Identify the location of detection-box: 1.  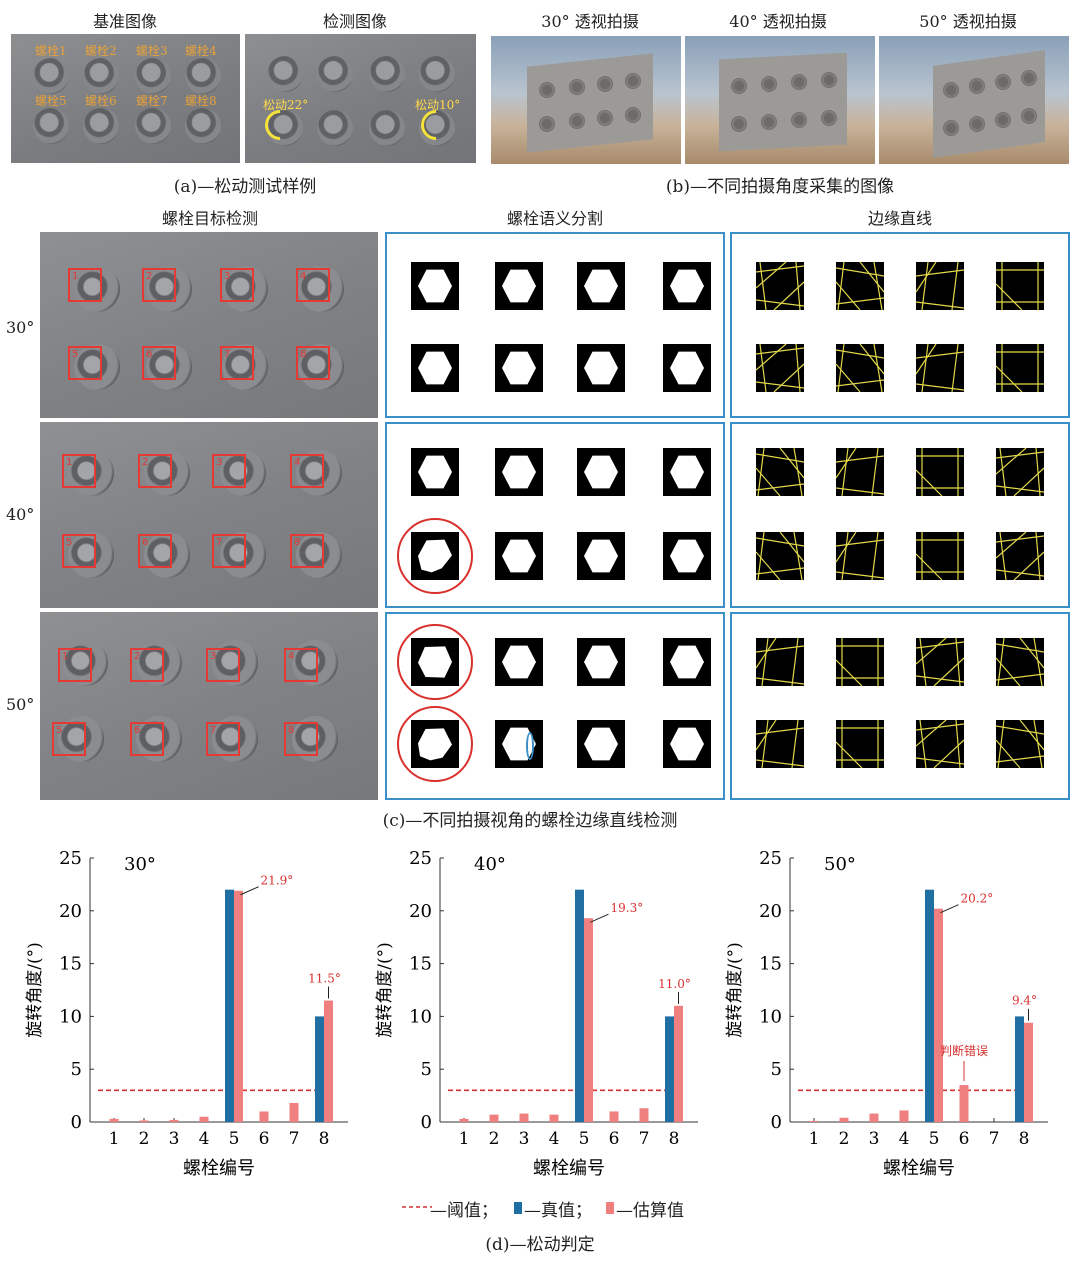
(75, 665).